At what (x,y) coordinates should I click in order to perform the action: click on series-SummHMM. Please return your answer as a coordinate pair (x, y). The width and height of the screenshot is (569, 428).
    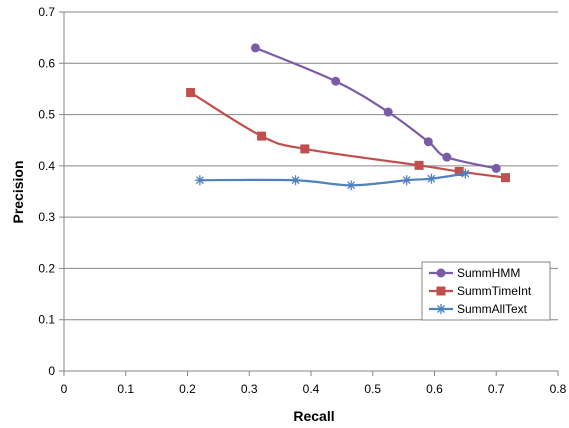
    Looking at the image, I should click on (375, 108).